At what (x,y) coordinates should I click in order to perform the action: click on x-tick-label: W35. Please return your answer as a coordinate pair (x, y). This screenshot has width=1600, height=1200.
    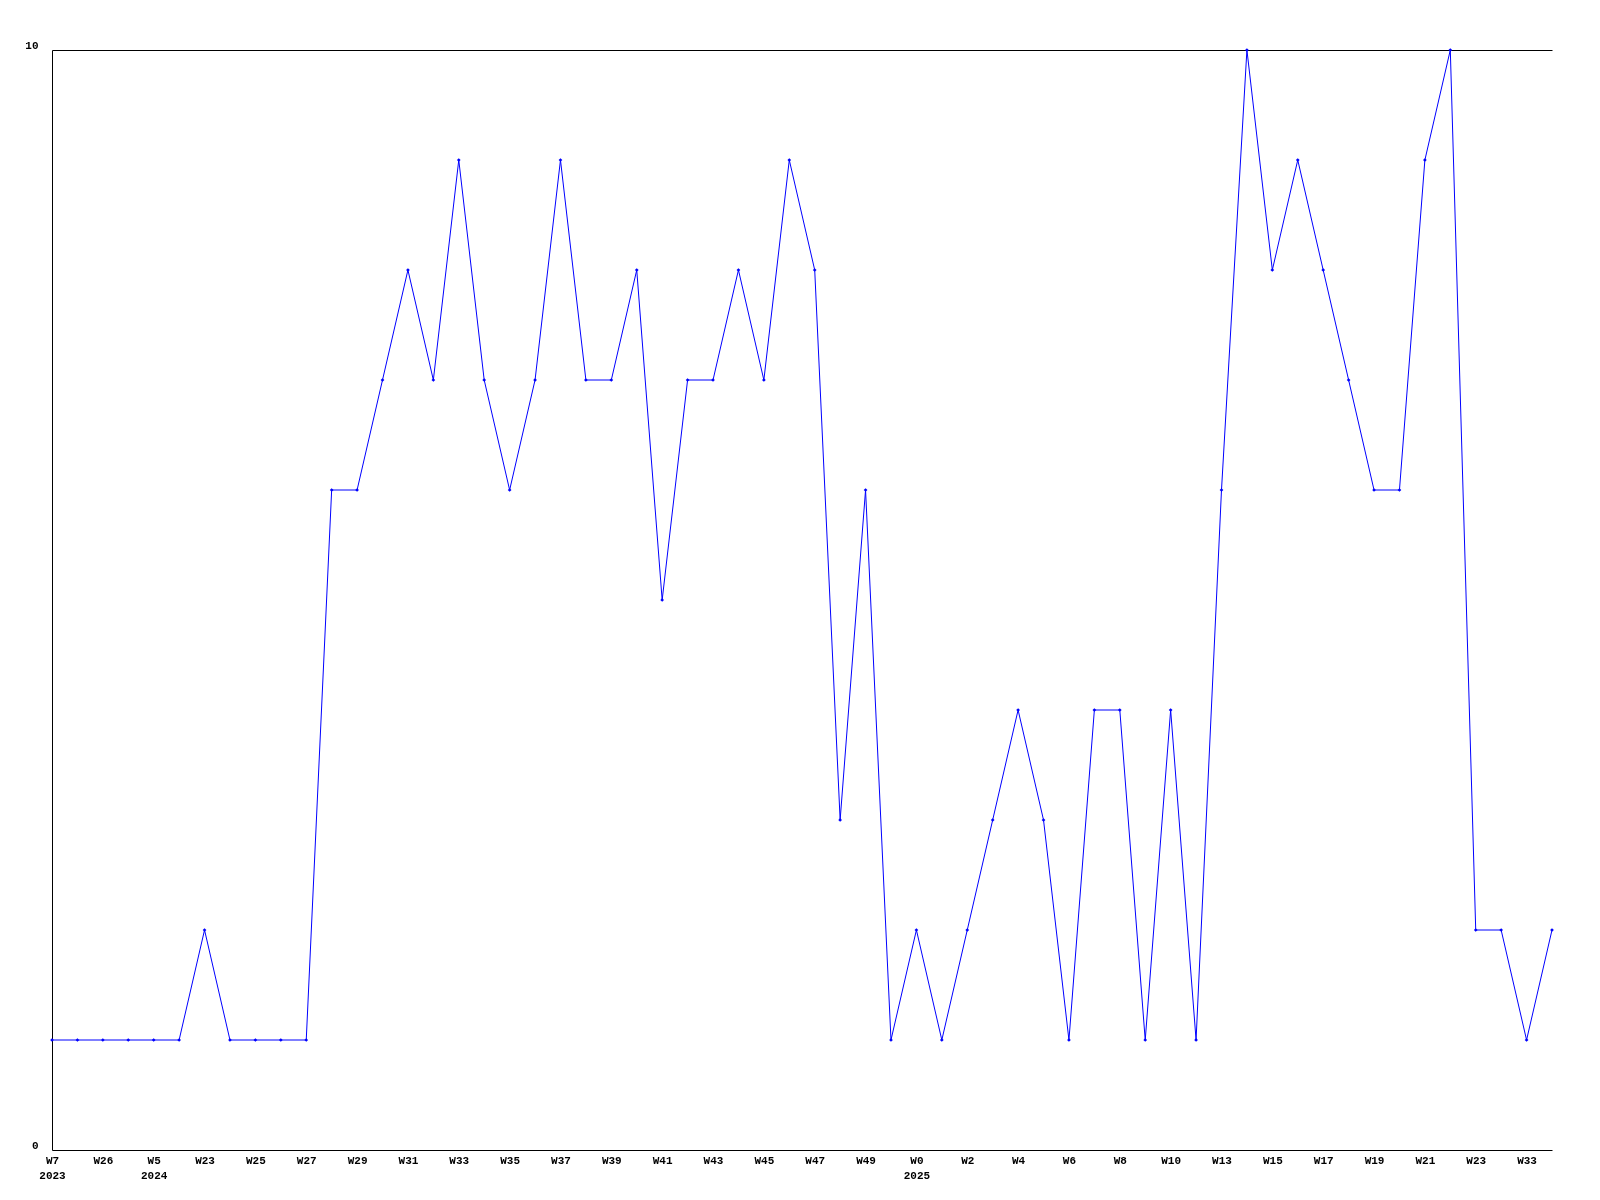
    Looking at the image, I should click on (510, 1160).